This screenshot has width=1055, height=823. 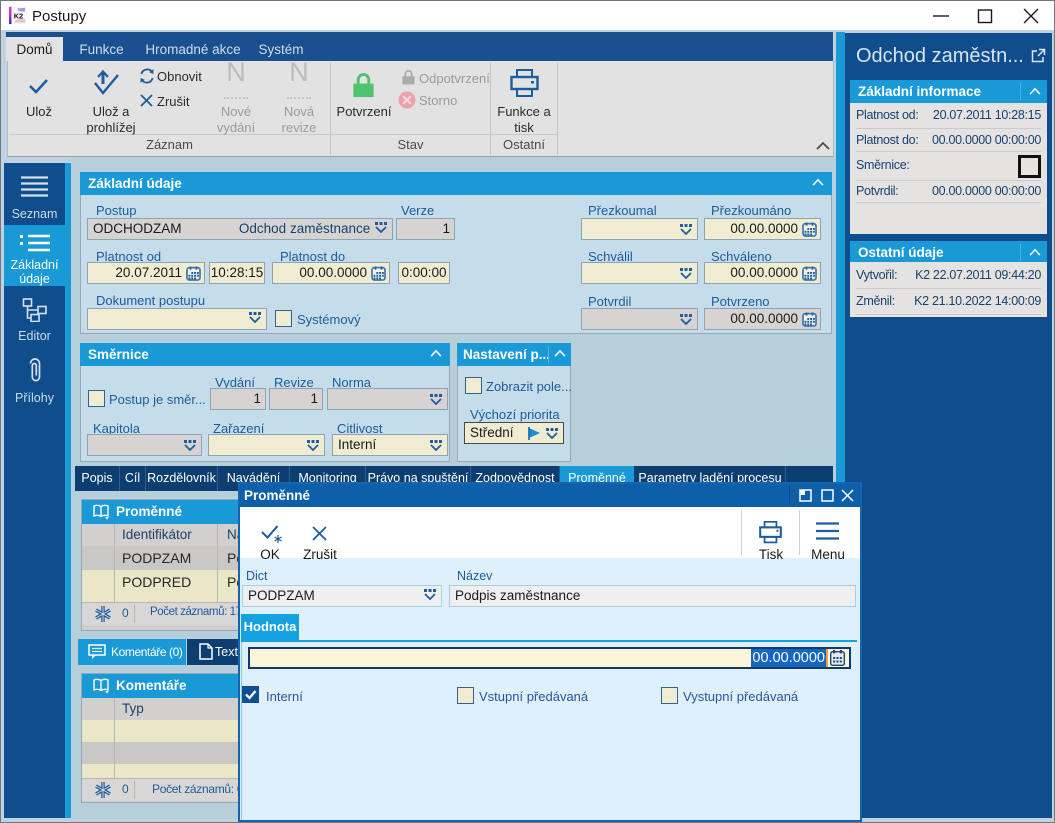 I want to click on svg-text: K2, so click(x=18, y=15).